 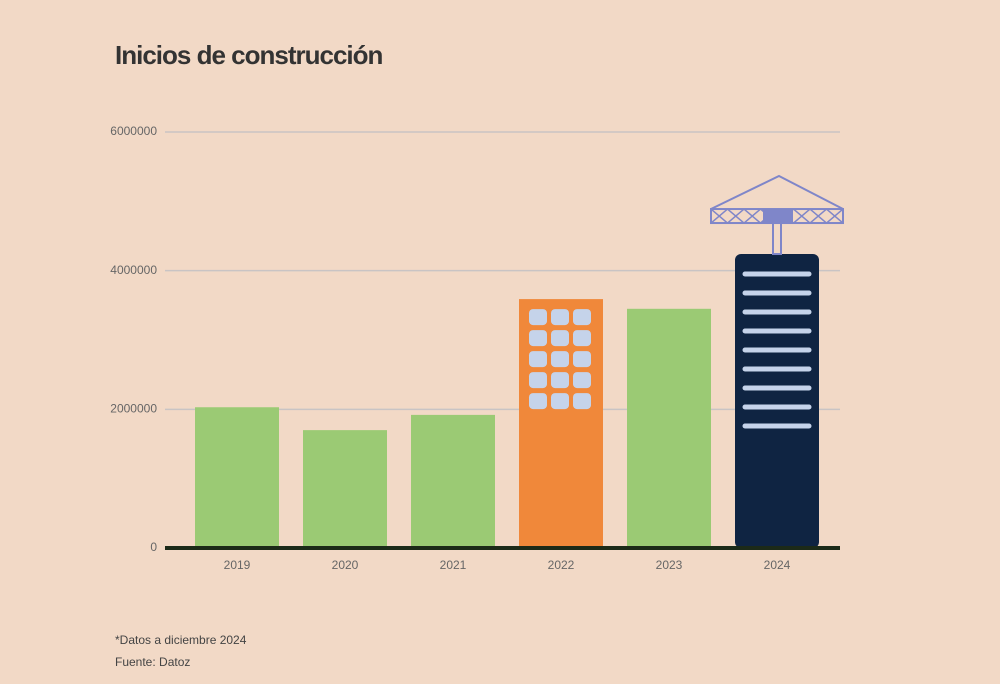 What do you see at coordinates (249, 55) in the screenshot?
I see `chart-title: Inicios de construcción` at bounding box center [249, 55].